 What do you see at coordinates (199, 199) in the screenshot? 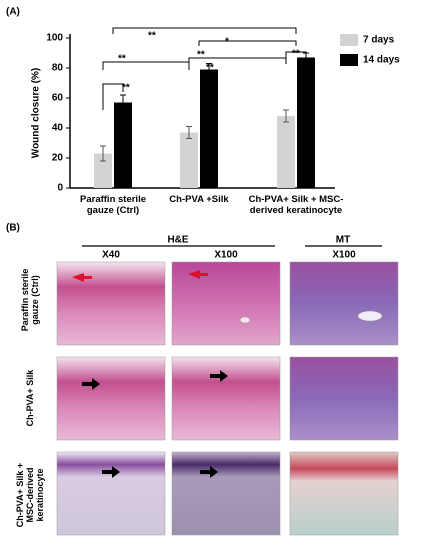
I see `x-tick-label: Ch-PVA +Silk` at bounding box center [199, 199].